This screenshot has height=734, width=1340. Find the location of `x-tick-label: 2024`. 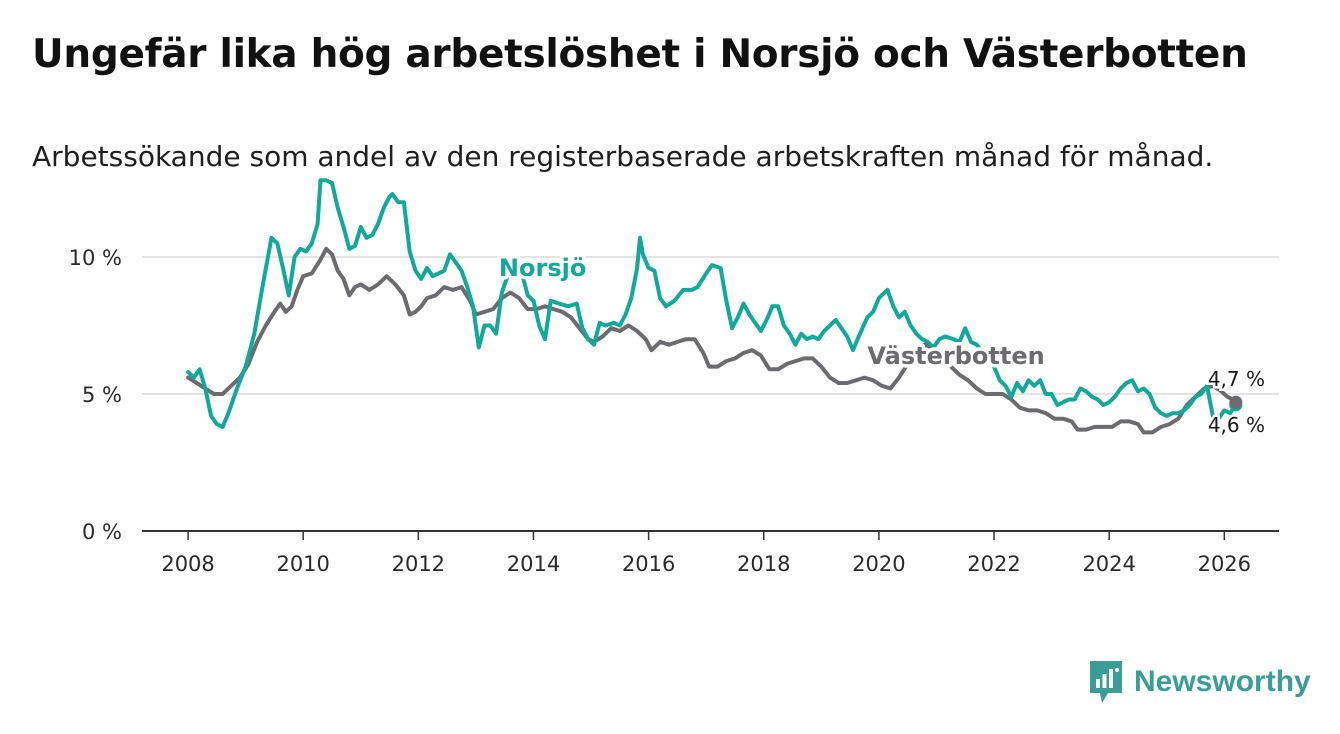

x-tick-label: 2024 is located at coordinates (1108, 564).